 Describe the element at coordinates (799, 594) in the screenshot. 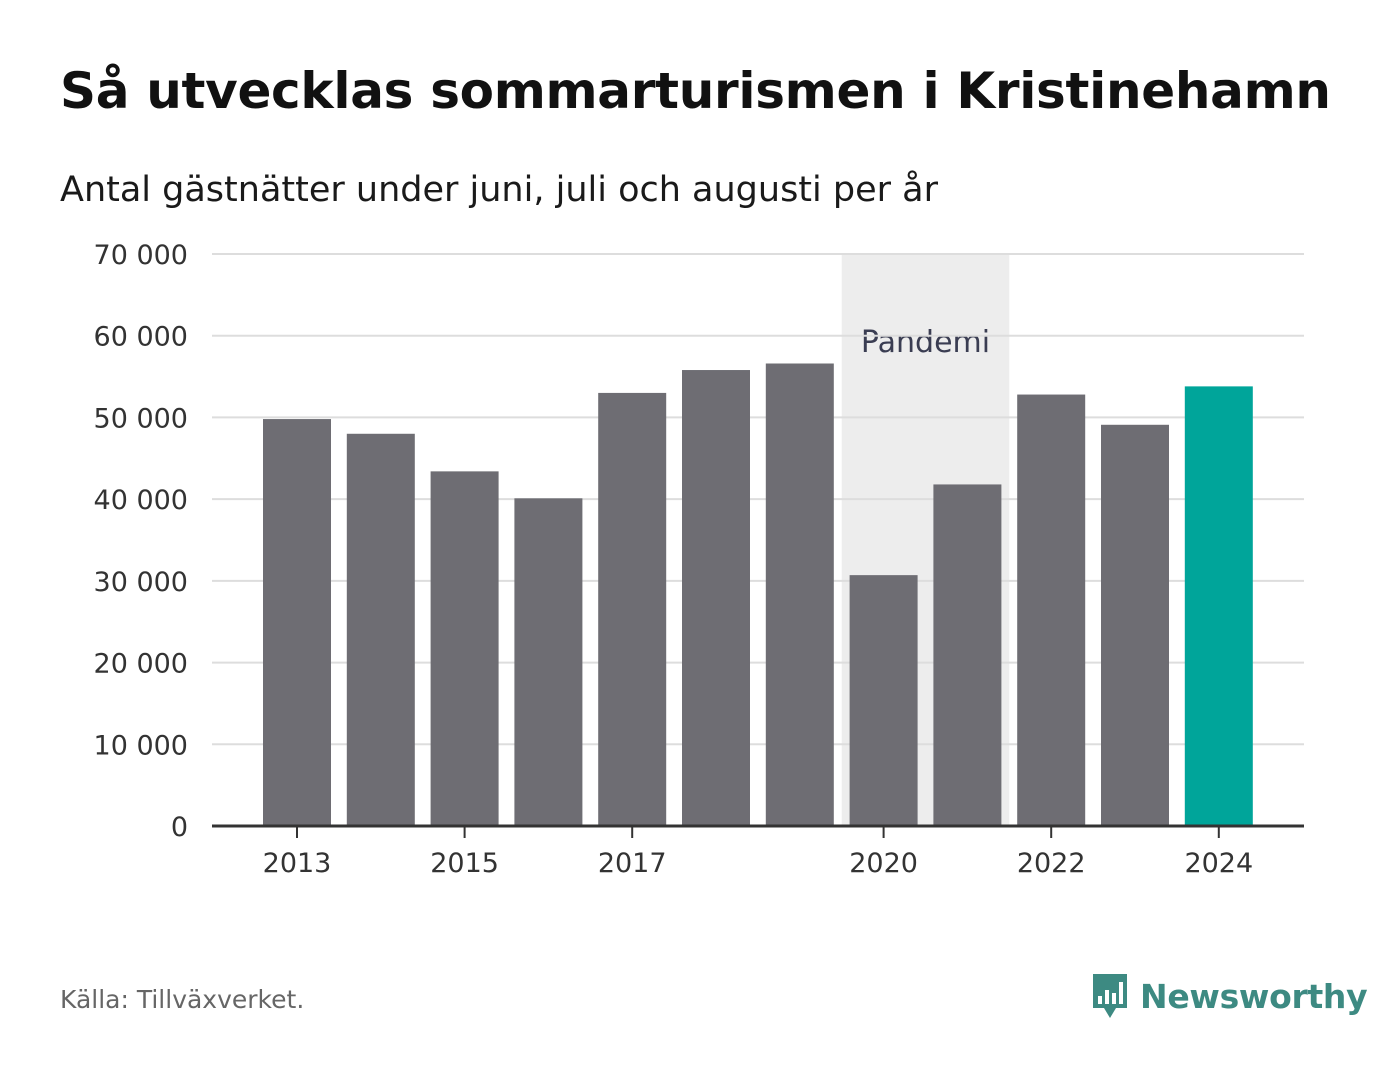

I see `bar-2019` at that location.